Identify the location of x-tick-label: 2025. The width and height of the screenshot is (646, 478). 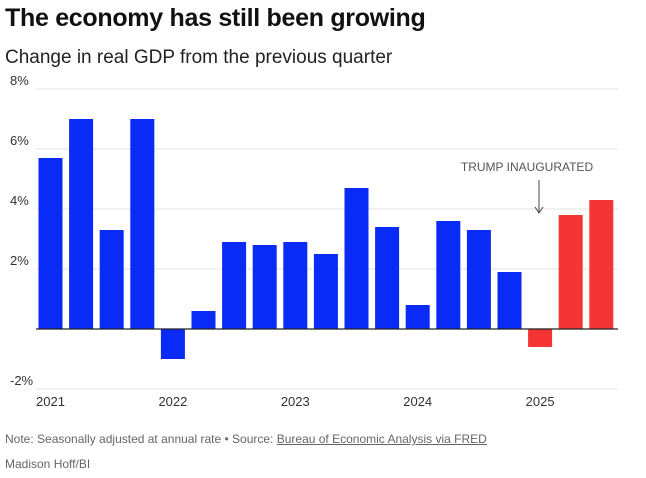
(540, 401).